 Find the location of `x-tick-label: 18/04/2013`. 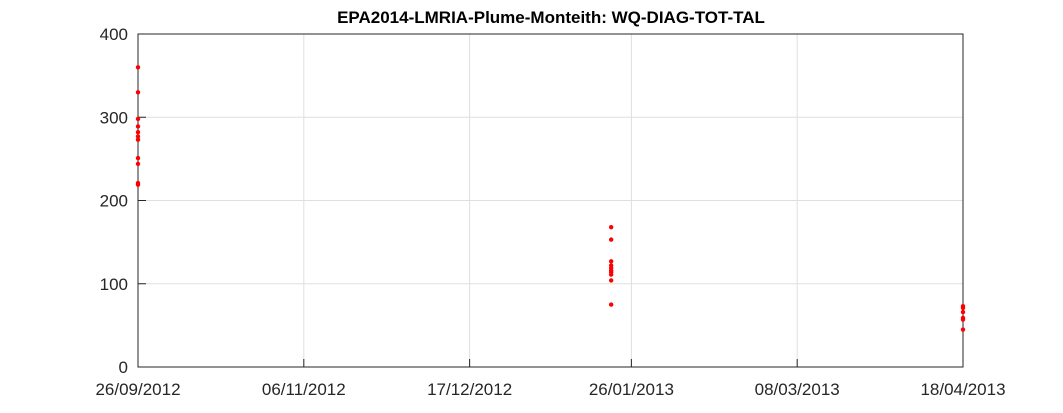

x-tick-label: 18/04/2013 is located at coordinates (962, 389).